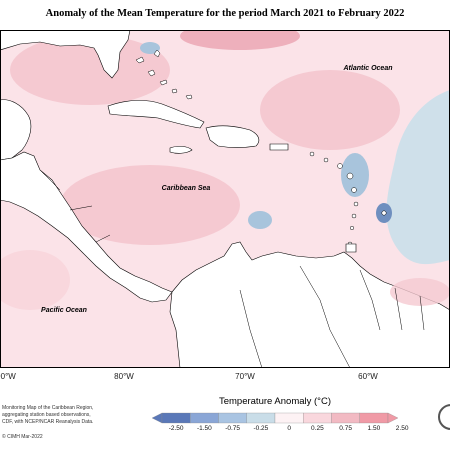  Describe the element at coordinates (150, 205) in the screenshot. I see `warm-anomaly-caribbean` at that location.